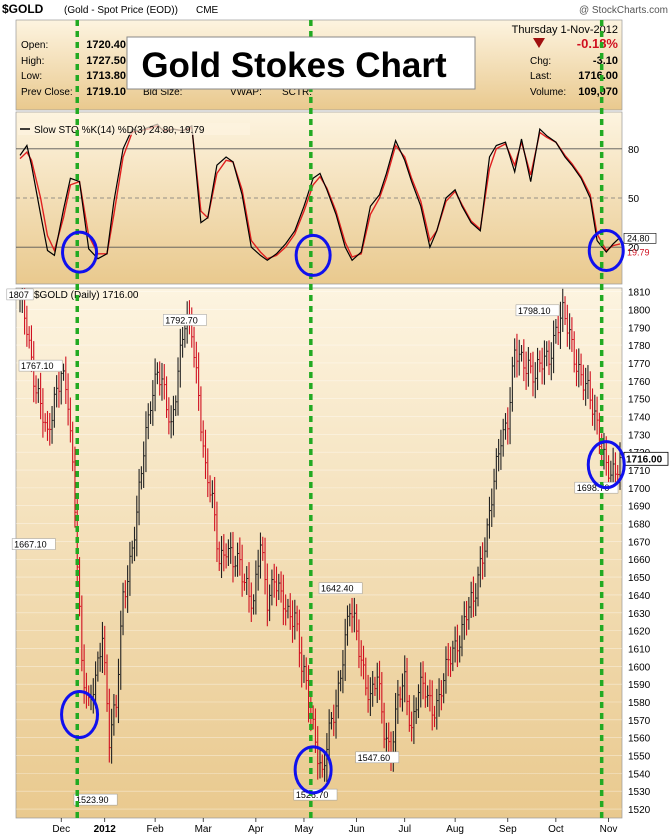 Image resolution: width=670 pixels, height=838 pixels. I want to click on x-tick-label: Feb, so click(155, 829).